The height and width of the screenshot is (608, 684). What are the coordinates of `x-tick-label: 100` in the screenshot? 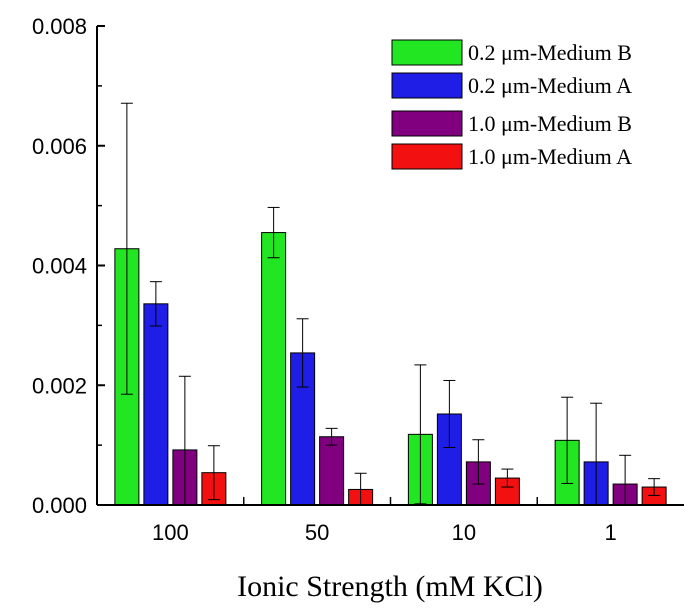 It's located at (170, 532).